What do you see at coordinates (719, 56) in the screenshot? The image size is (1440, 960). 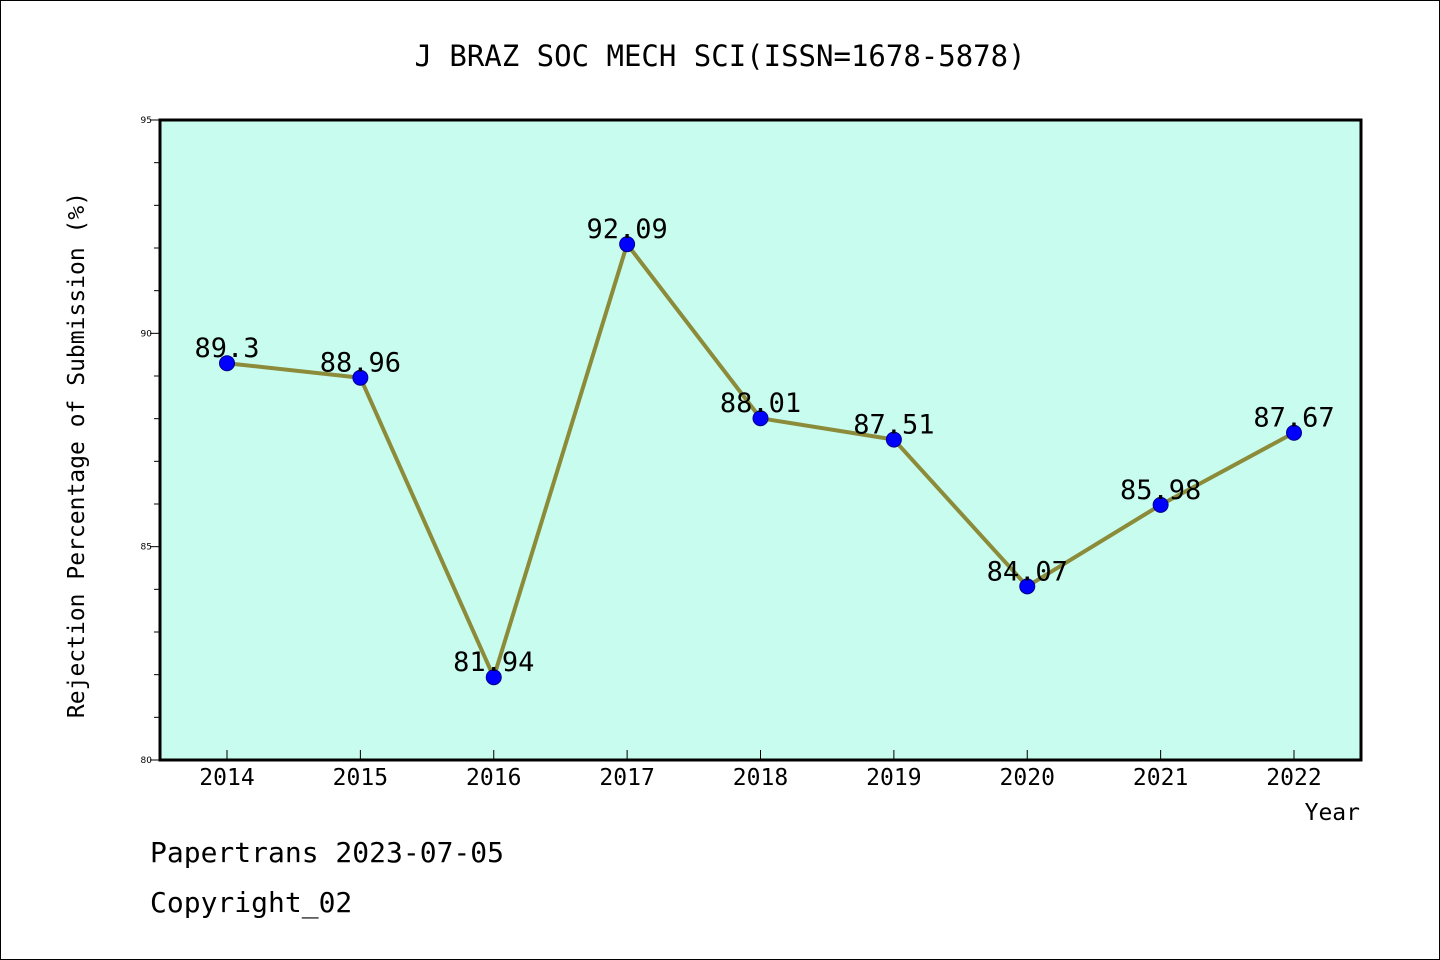 I see `chart-title: J BRAZ SOC MECH SCI(ISSN=1678-5878)` at bounding box center [719, 56].